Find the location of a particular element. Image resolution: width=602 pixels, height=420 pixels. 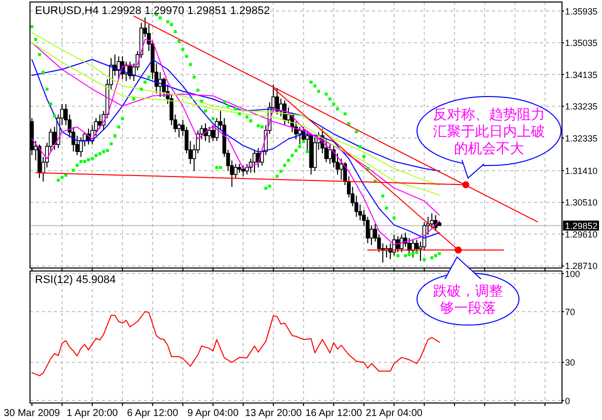

callout: 跌破，调整够一段落 is located at coordinates (468, 291).